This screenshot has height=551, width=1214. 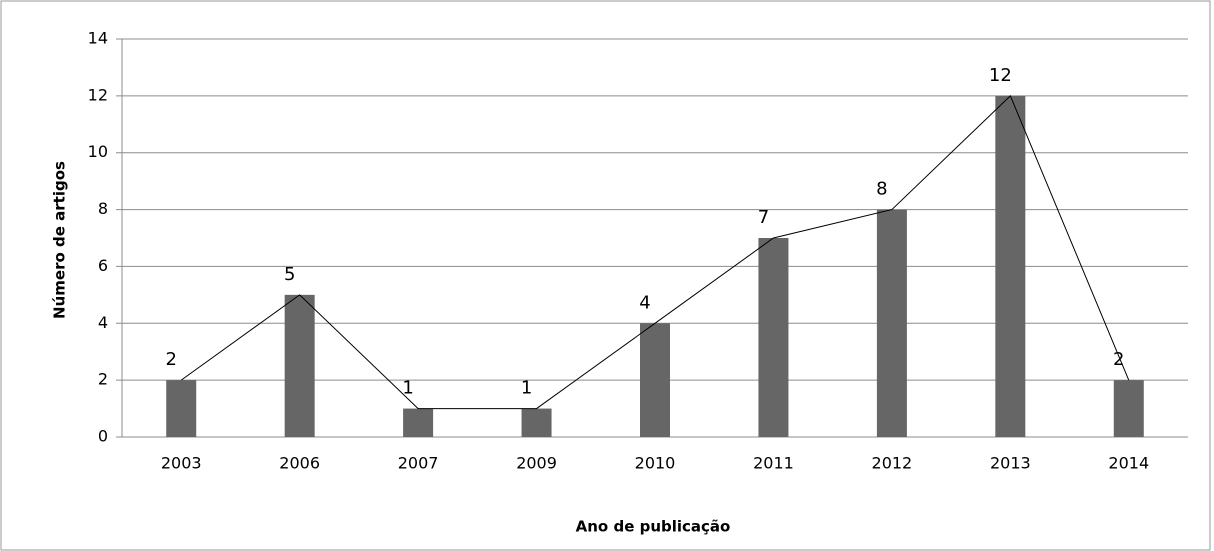 What do you see at coordinates (103, 208) in the screenshot?
I see `y-tick-label: 8` at bounding box center [103, 208].